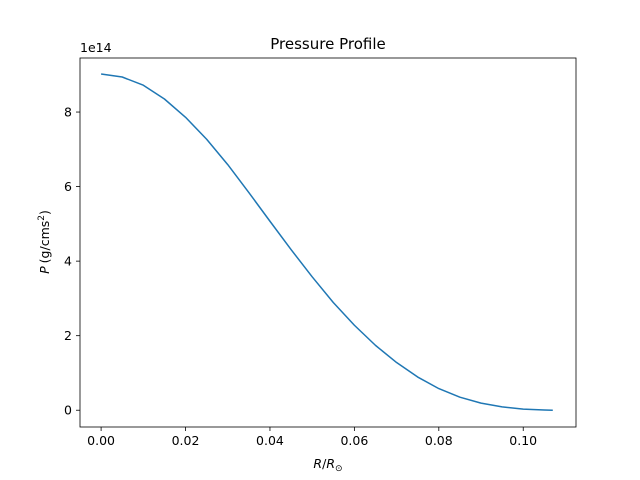  What do you see at coordinates (270, 440) in the screenshot?
I see `x-tick-label: 0.04` at bounding box center [270, 440].